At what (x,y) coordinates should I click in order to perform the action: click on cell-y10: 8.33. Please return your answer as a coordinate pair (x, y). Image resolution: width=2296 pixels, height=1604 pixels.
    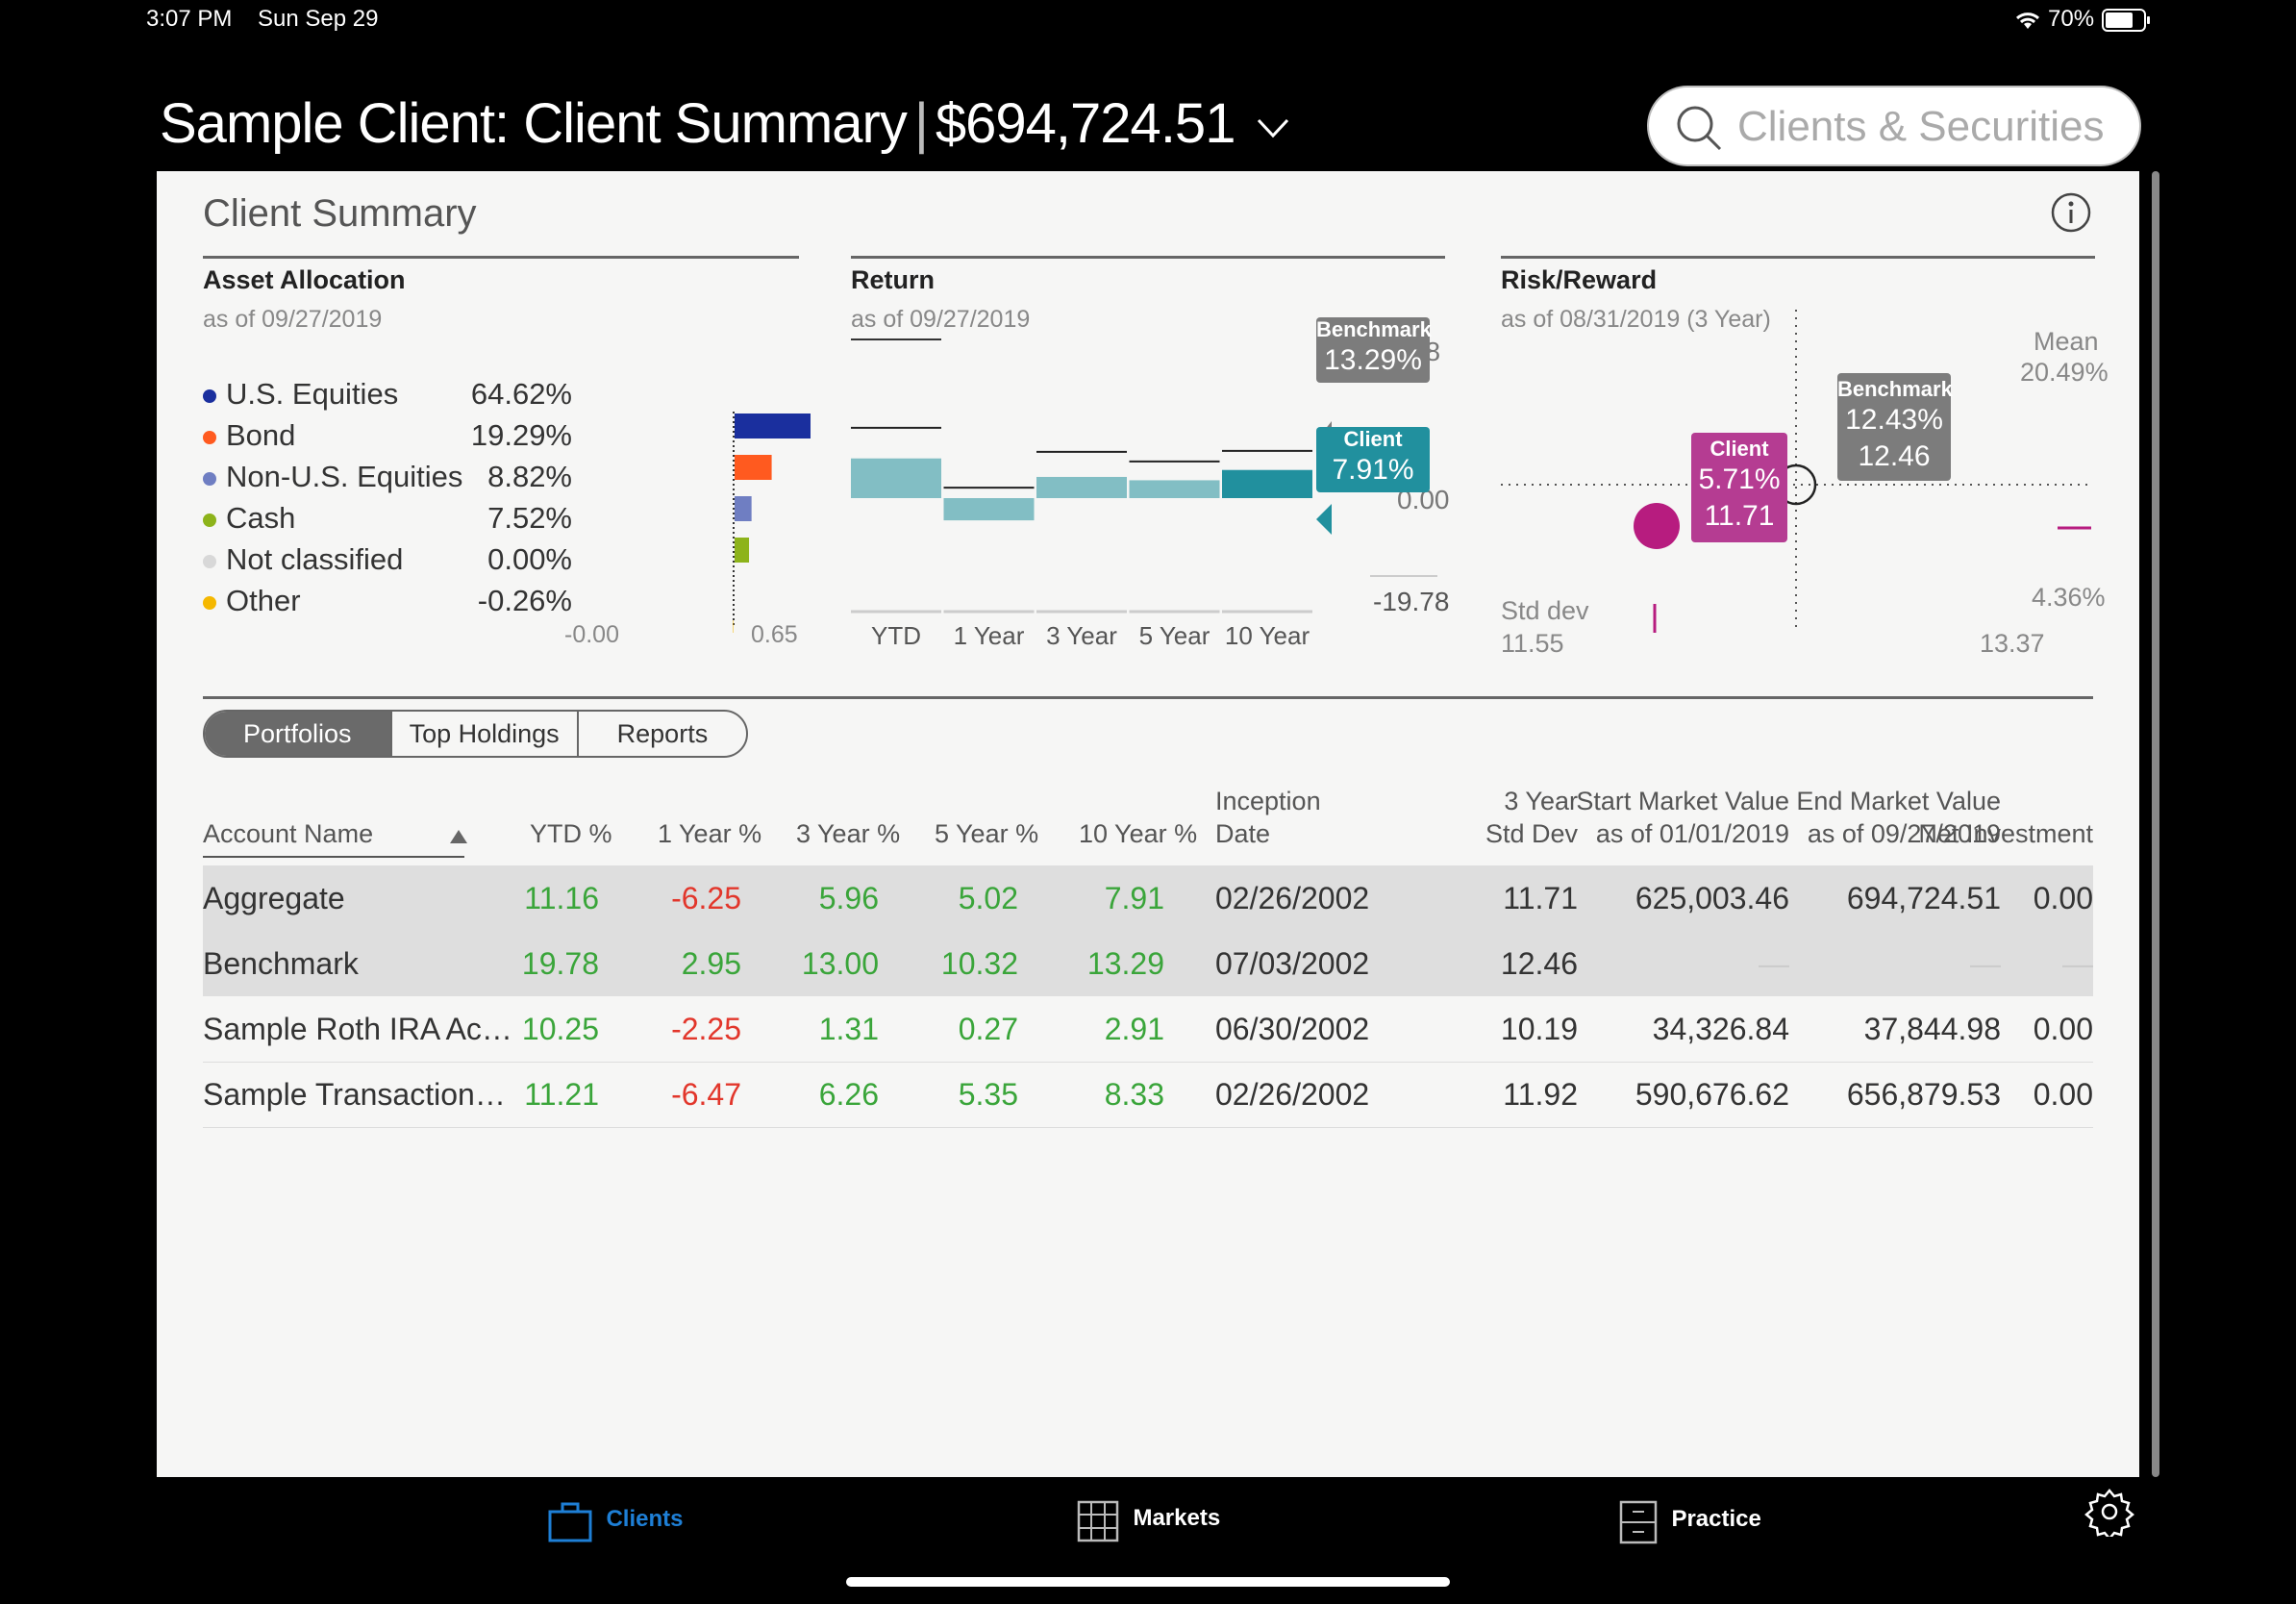
    Looking at the image, I should click on (1134, 1094).